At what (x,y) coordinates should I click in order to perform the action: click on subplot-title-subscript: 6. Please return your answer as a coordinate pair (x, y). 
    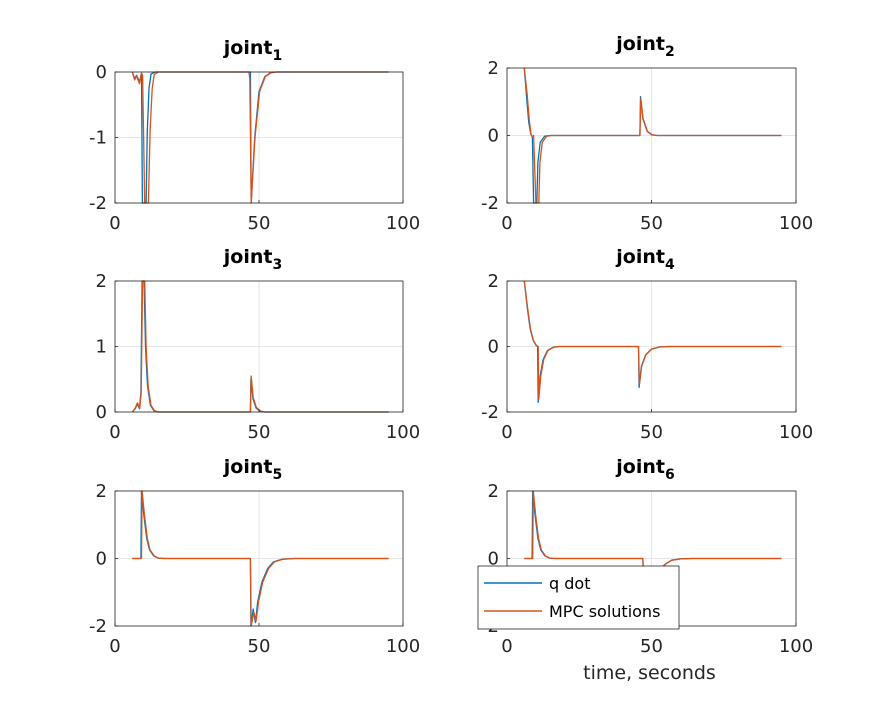
    Looking at the image, I should click on (670, 475).